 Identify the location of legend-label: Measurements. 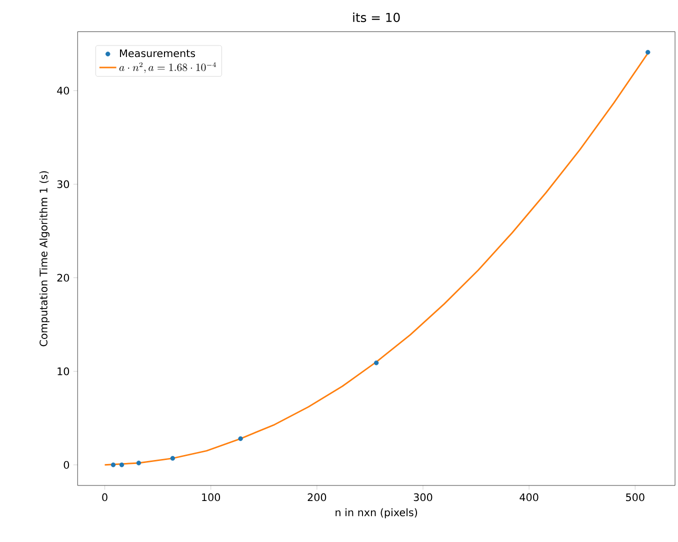
(158, 53).